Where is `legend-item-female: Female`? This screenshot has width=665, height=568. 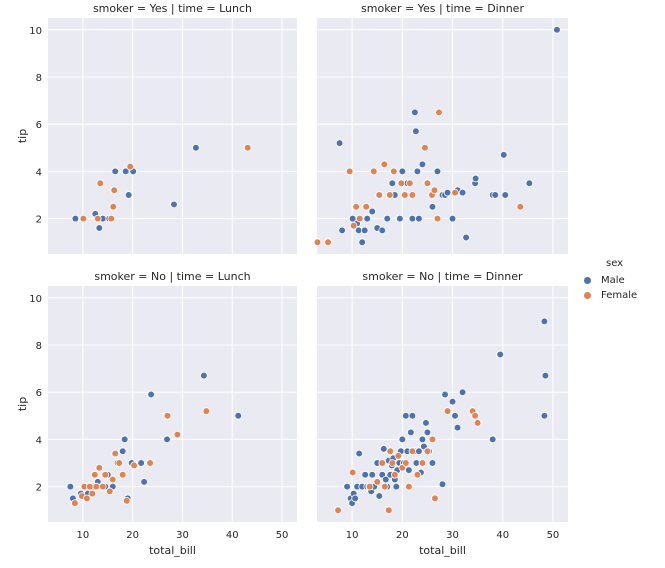
legend-item-female: Female is located at coordinates (610, 295).